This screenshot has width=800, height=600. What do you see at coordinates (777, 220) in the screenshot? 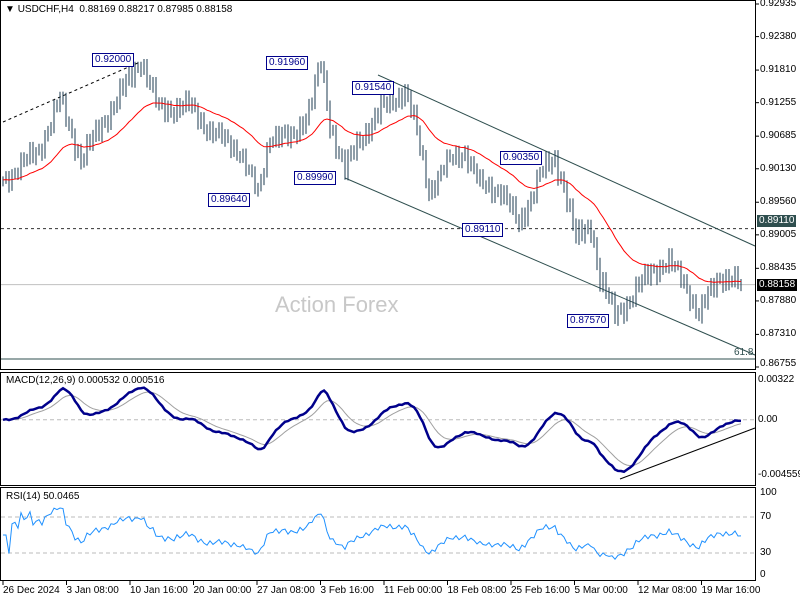
I see `level-price-tag: 0.89110` at bounding box center [777, 220].